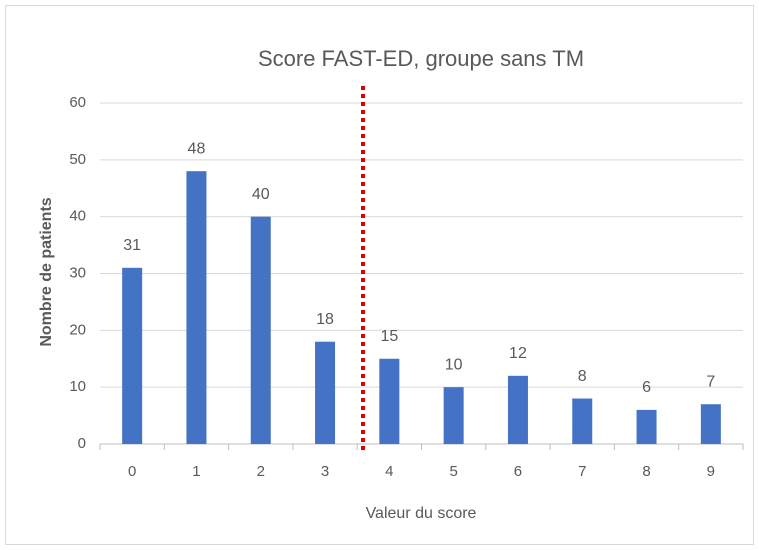 Image resolution: width=759 pixels, height=550 pixels. Describe the element at coordinates (46, 271) in the screenshot. I see `y-axis-label: Nombre de patients` at that location.